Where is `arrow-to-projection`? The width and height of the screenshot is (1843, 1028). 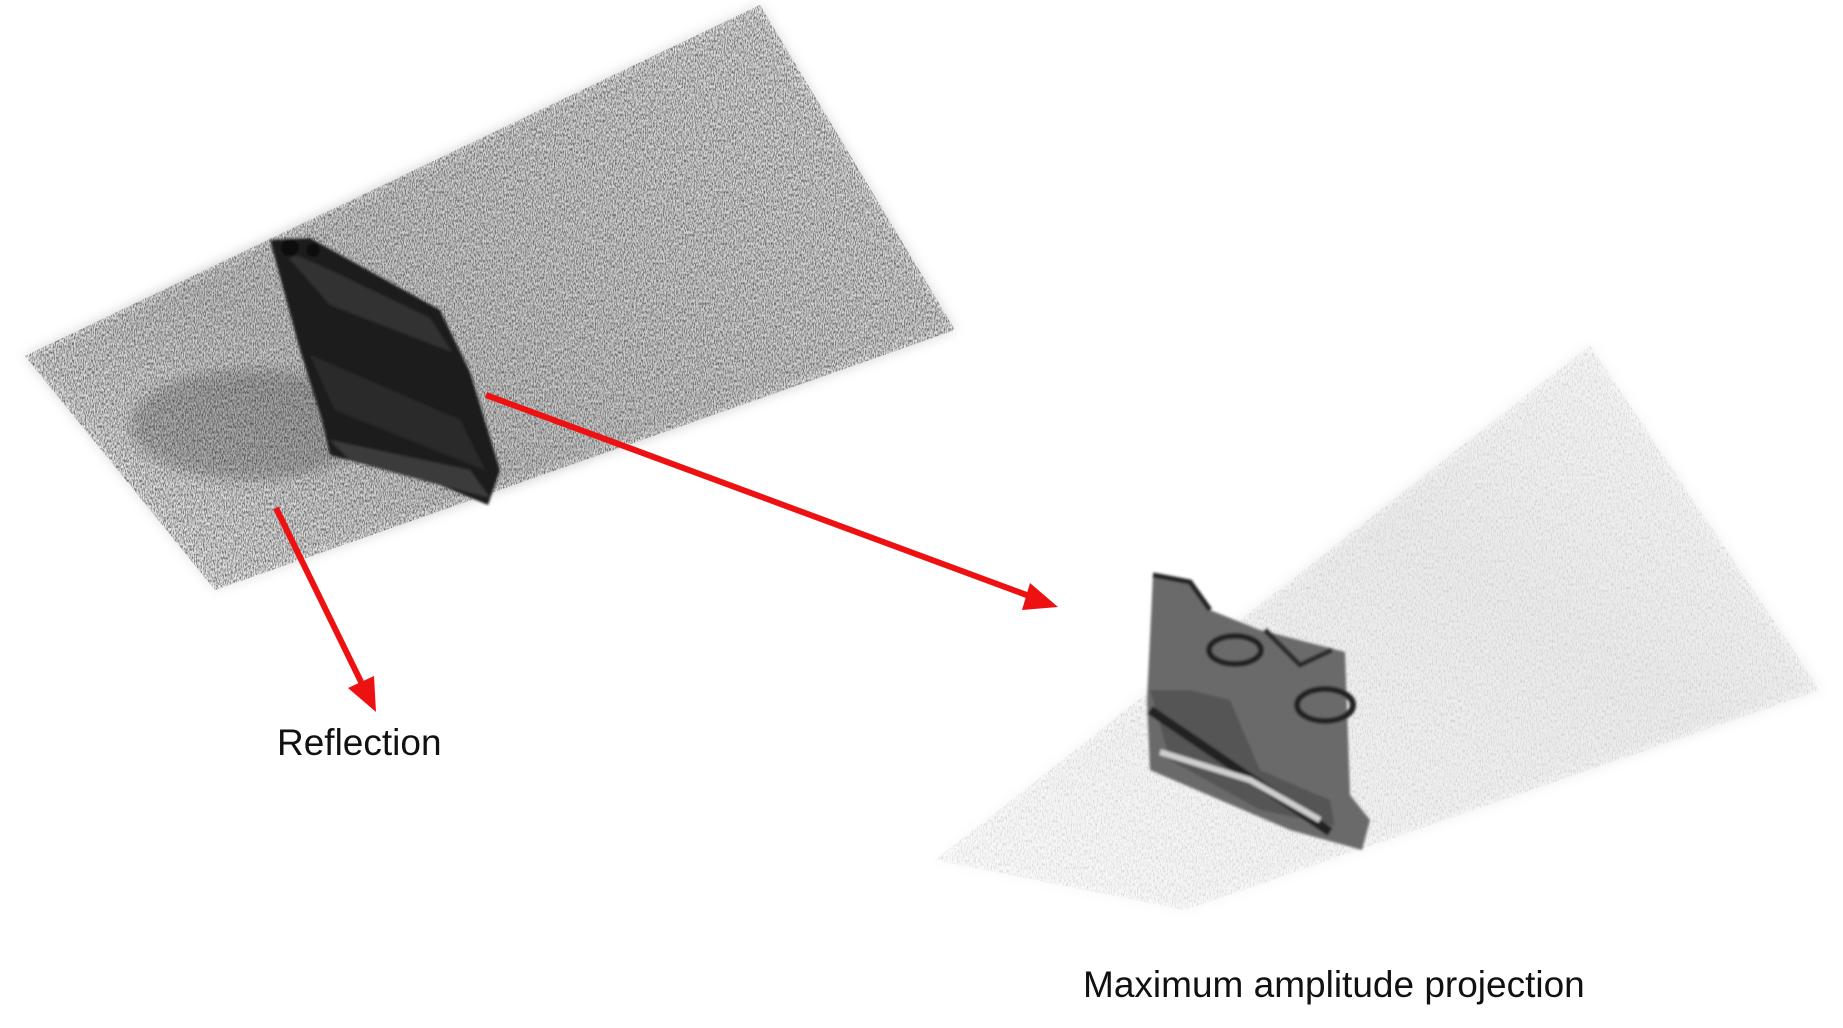 arrow-to-projection is located at coordinates (771, 501).